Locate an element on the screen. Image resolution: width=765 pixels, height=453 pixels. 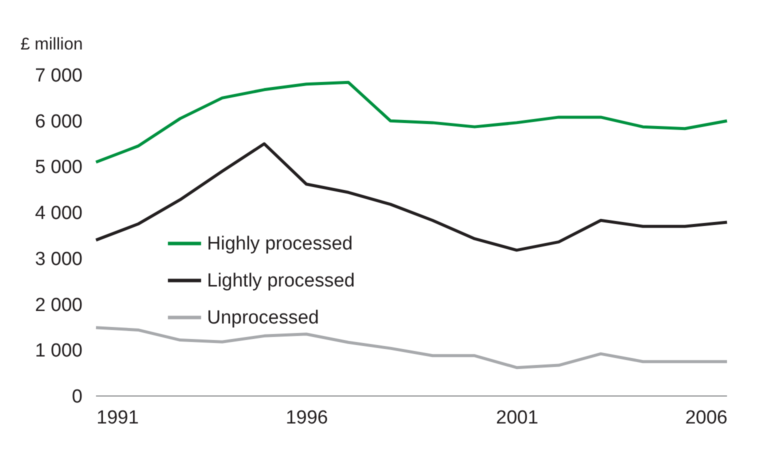
y-tick-label: 5 000 is located at coordinates (58, 167).